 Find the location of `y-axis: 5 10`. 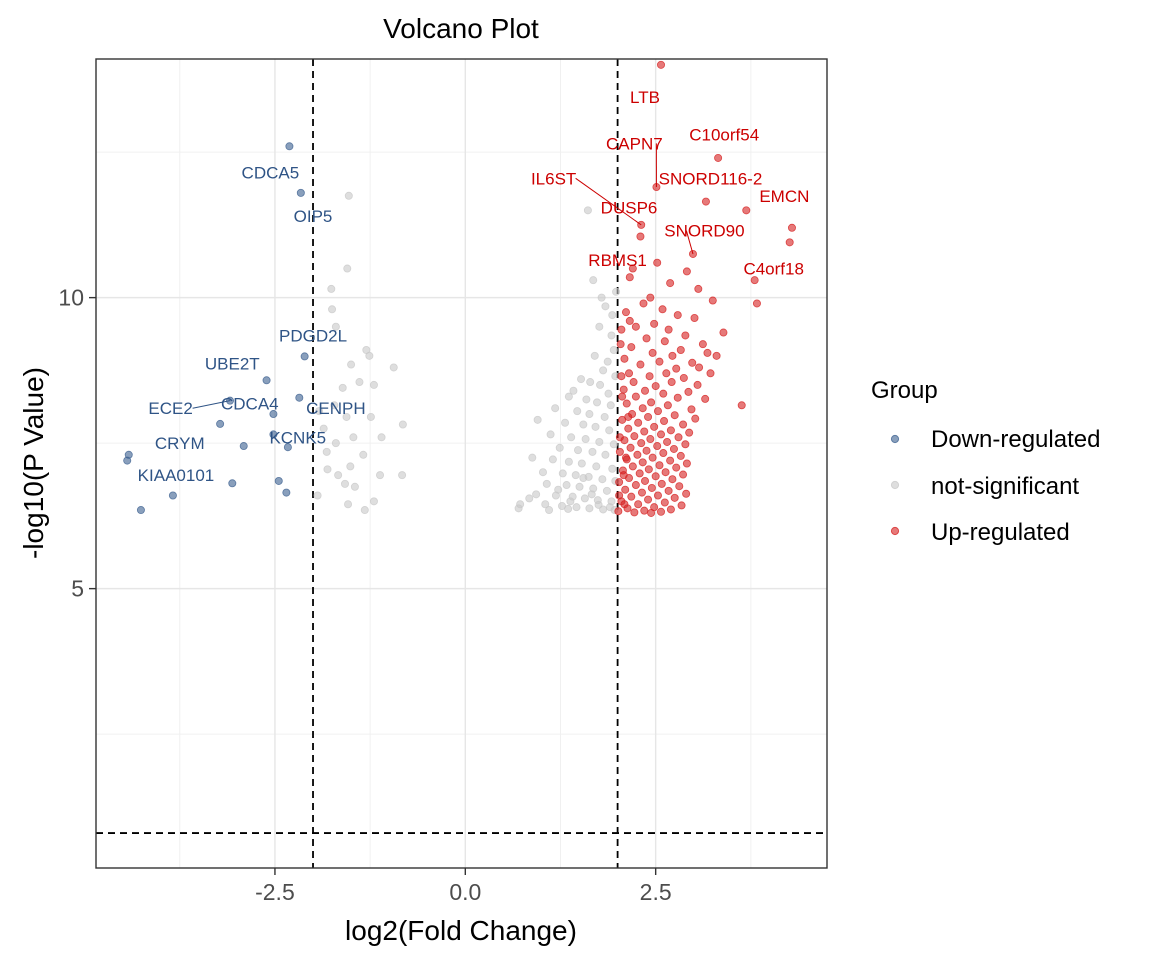

y-axis: 5 10 is located at coordinates (77, 443).